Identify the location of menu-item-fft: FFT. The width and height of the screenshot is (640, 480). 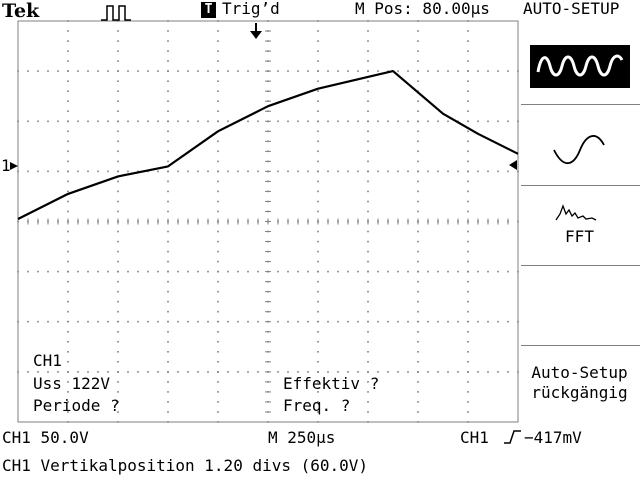
(579, 225).